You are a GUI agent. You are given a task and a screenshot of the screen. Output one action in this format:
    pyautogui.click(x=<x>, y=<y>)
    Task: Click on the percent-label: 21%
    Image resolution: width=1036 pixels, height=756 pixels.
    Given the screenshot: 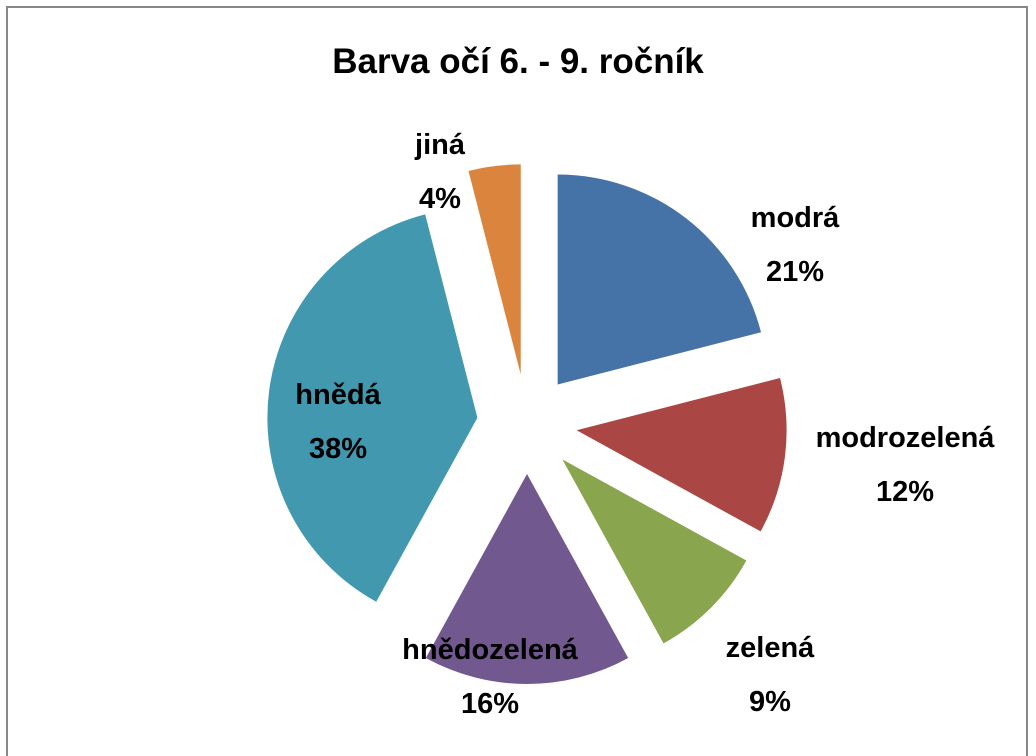 What is the action you would take?
    pyautogui.click(x=795, y=272)
    